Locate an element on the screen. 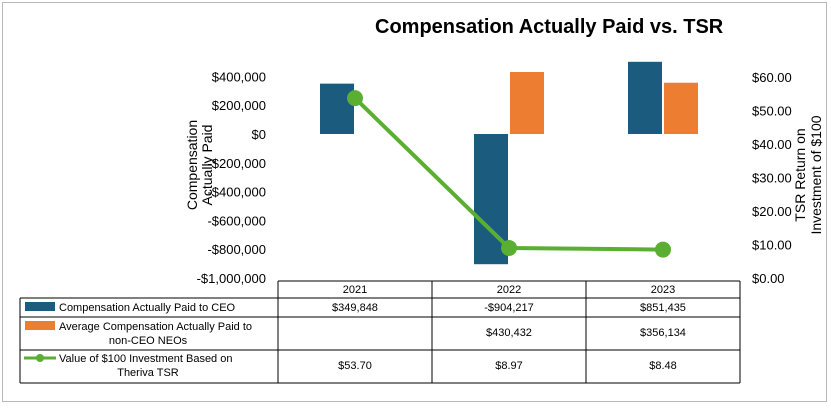  bar-ceo-2021 is located at coordinates (337, 108).